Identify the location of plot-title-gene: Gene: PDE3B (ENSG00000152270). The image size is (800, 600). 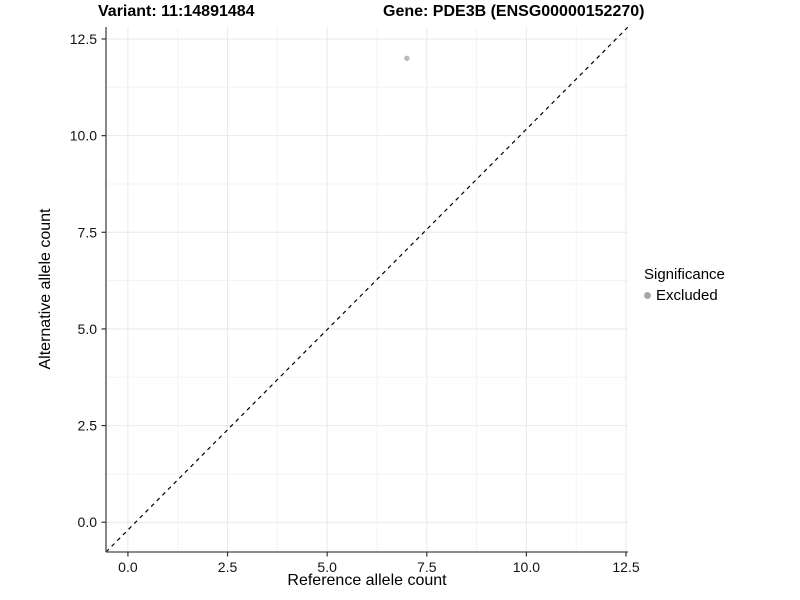
(514, 11).